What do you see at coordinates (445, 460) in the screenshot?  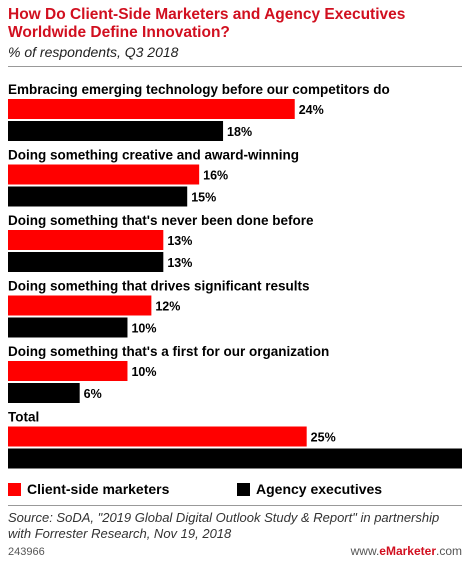 I see `value-label-agency: 38%` at bounding box center [445, 460].